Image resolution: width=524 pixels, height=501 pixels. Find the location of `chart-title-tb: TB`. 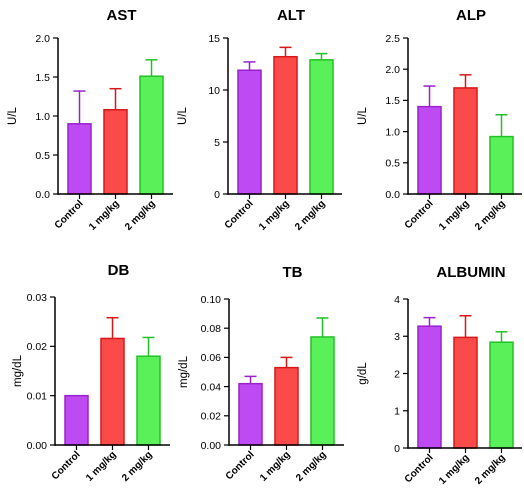

chart-title-tb: TB is located at coordinates (293, 272).